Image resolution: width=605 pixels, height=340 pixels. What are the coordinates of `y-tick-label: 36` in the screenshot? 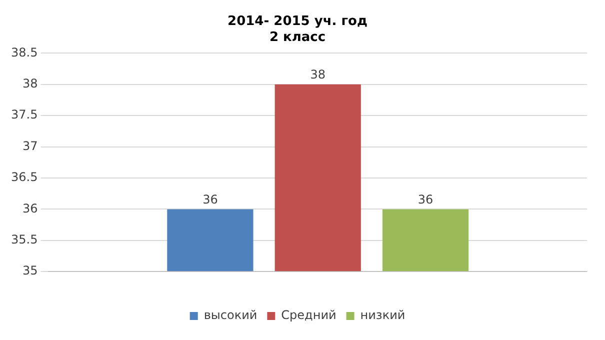 It's located at (30, 208).